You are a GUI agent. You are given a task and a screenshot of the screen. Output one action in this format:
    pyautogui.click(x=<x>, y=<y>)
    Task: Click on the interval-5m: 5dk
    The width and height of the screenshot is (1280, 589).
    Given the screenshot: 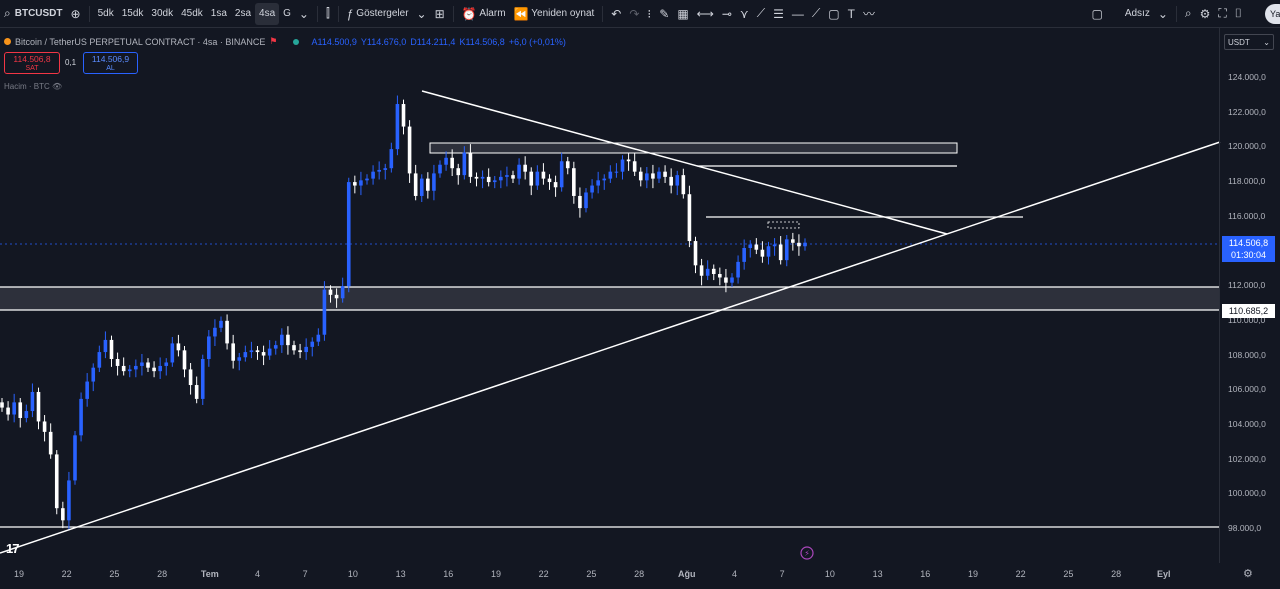 What is the action you would take?
    pyautogui.click(x=105, y=13)
    